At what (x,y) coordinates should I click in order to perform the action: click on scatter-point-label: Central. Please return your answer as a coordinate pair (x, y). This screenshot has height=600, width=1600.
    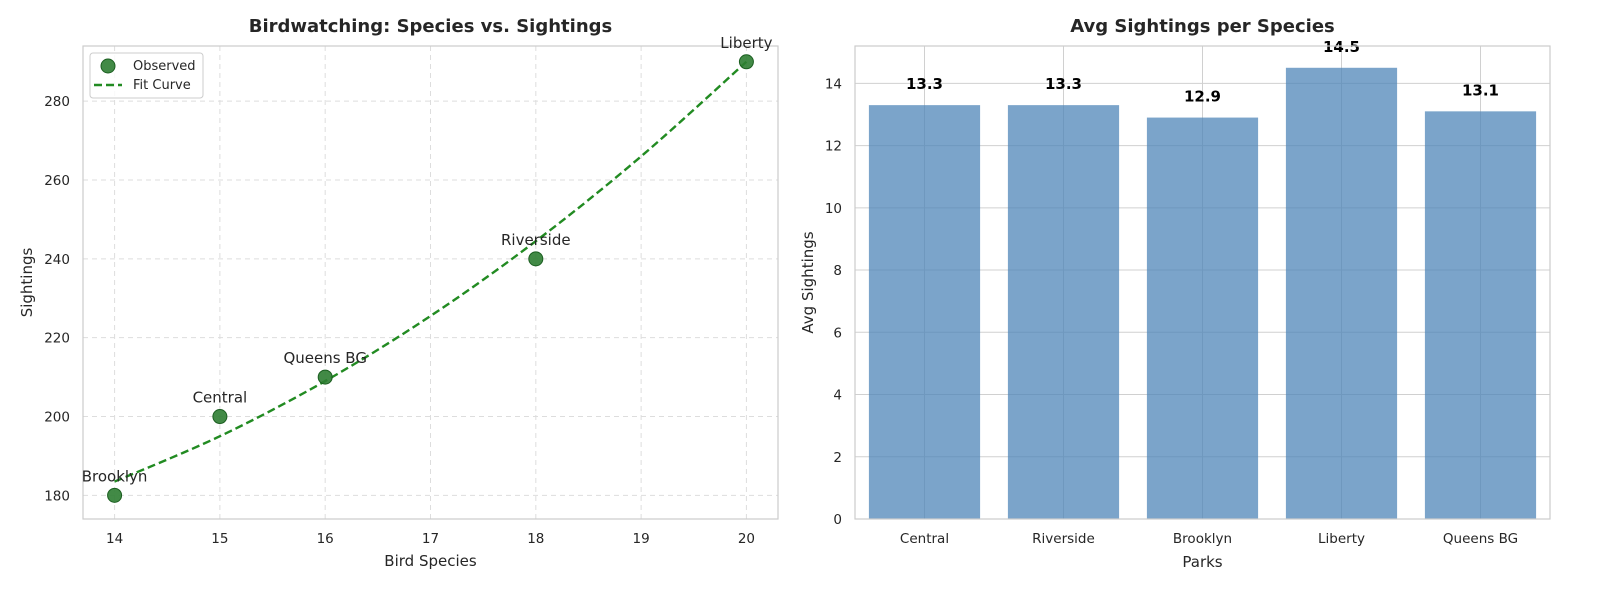
    Looking at the image, I should click on (220, 398).